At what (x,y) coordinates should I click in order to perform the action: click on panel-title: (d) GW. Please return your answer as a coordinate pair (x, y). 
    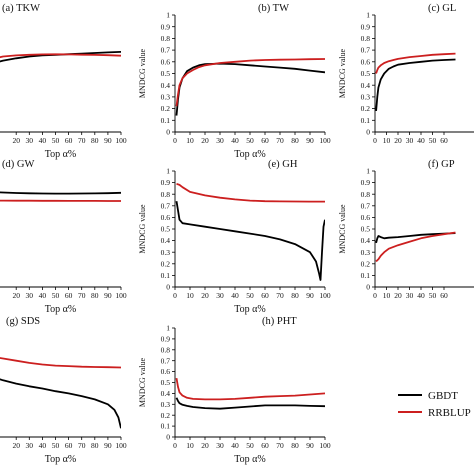
    Looking at the image, I should click on (18, 164).